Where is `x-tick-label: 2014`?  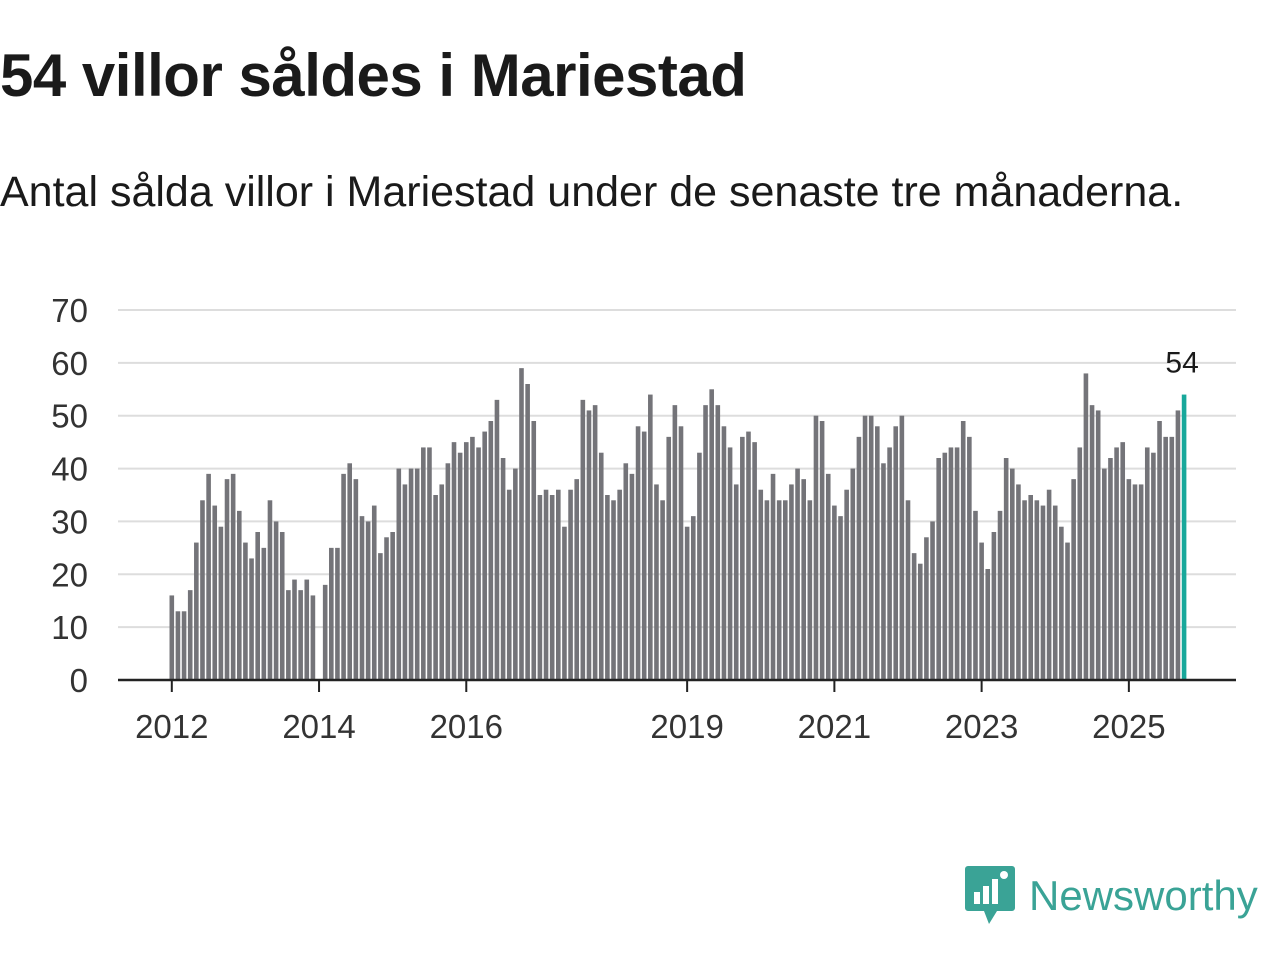 x-tick-label: 2014 is located at coordinates (318, 726).